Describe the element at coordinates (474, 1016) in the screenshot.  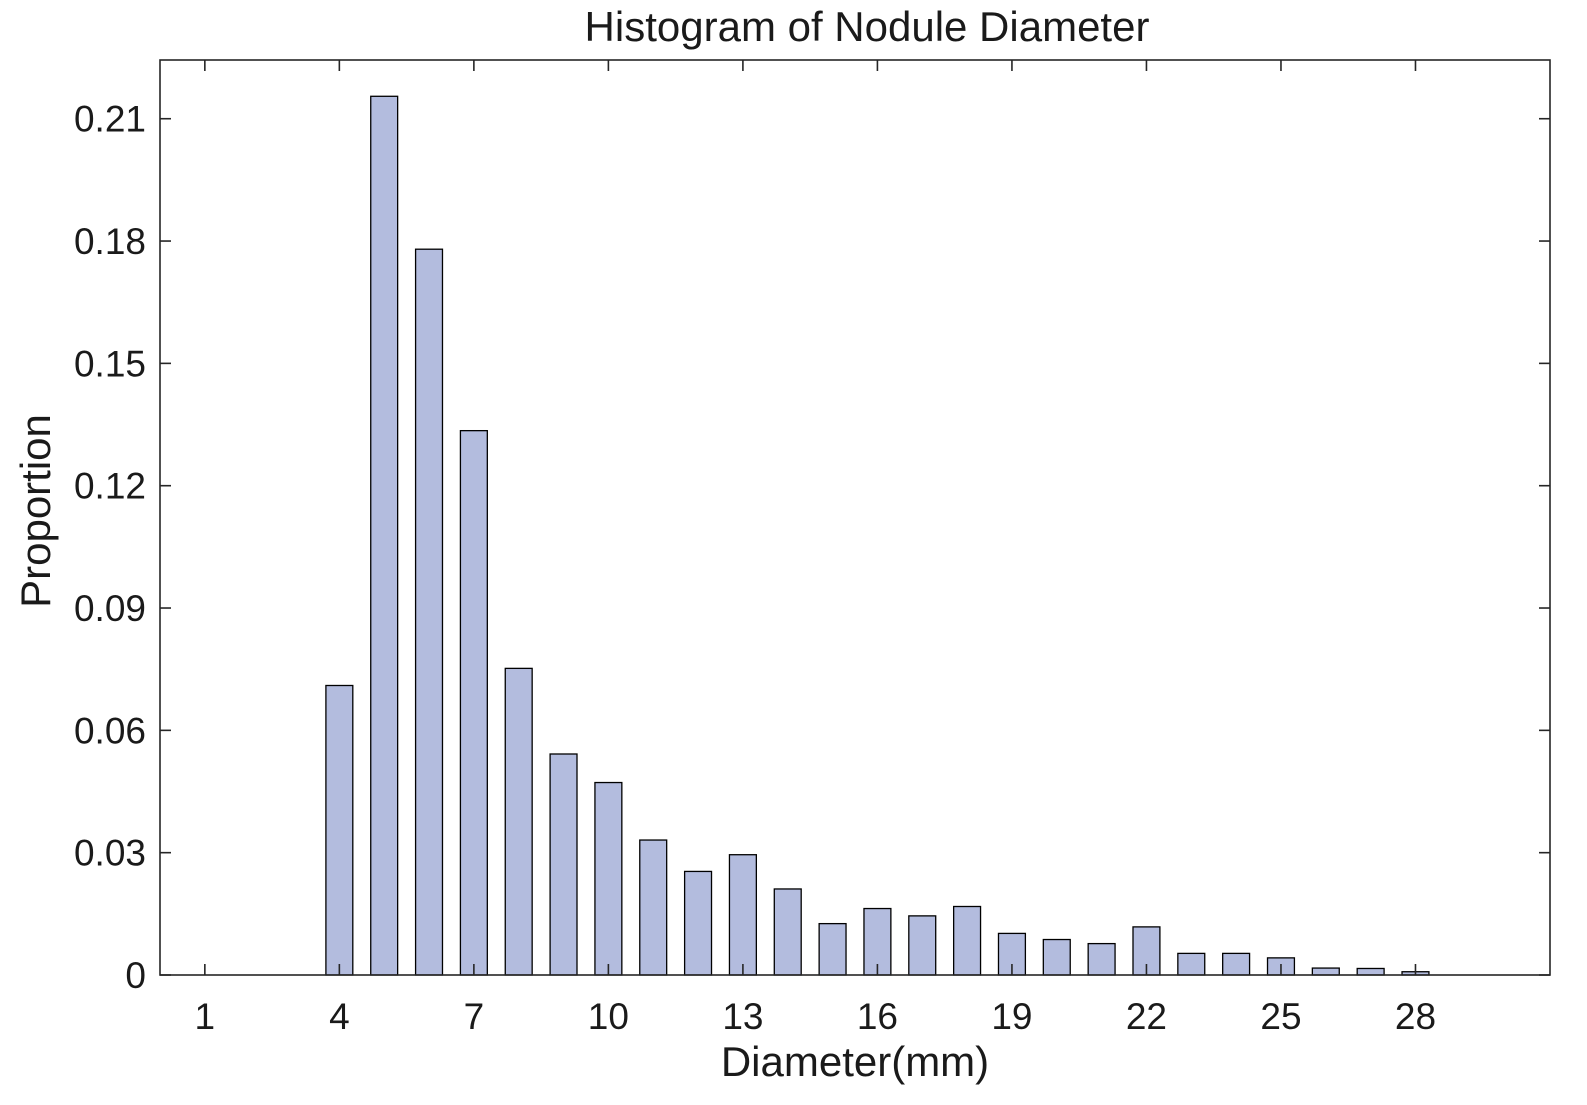
I see `x-tick-label: 7` at that location.